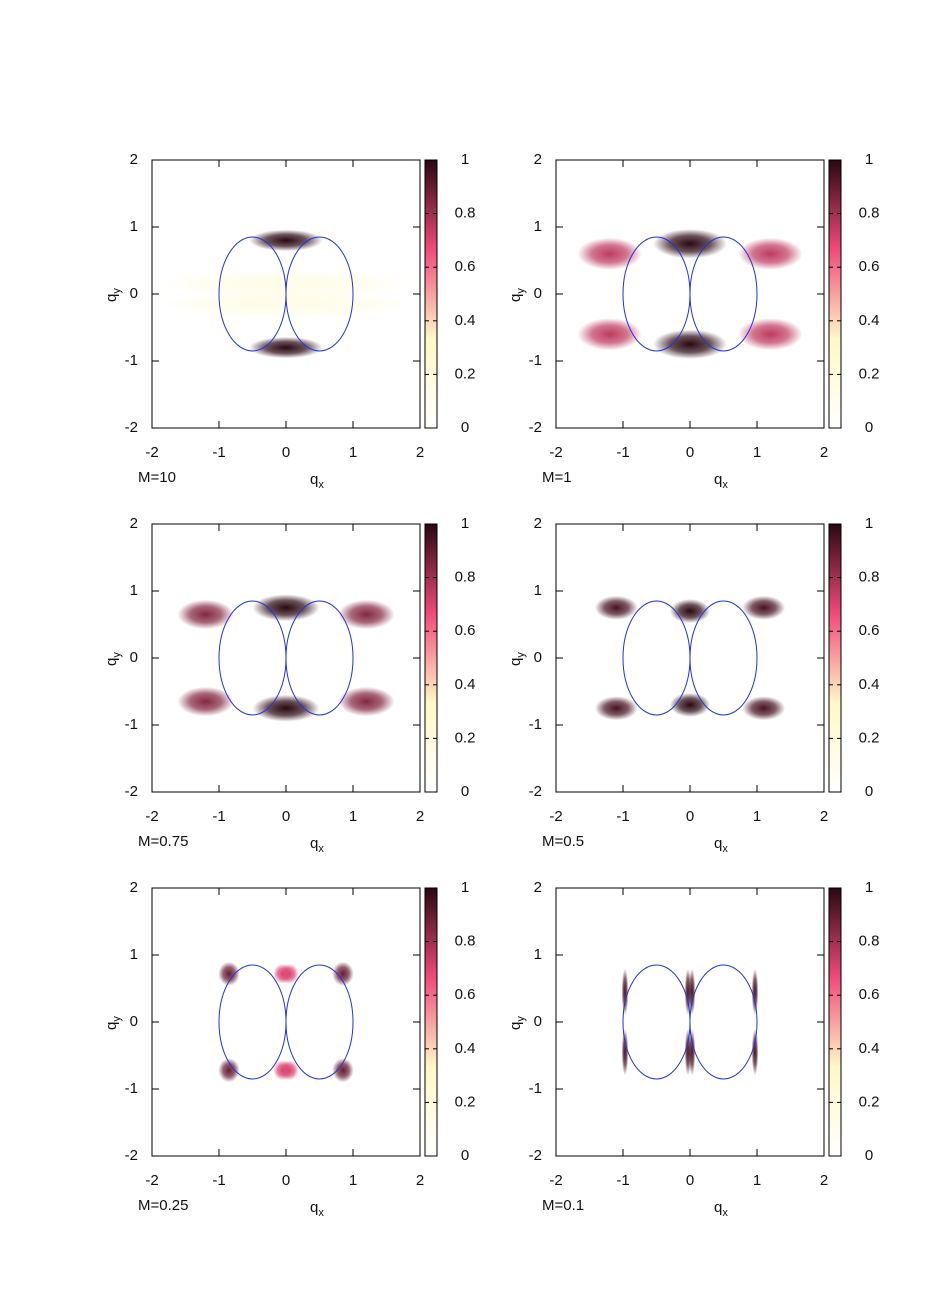  I want to click on annotation: M=0.5, so click(563, 841).